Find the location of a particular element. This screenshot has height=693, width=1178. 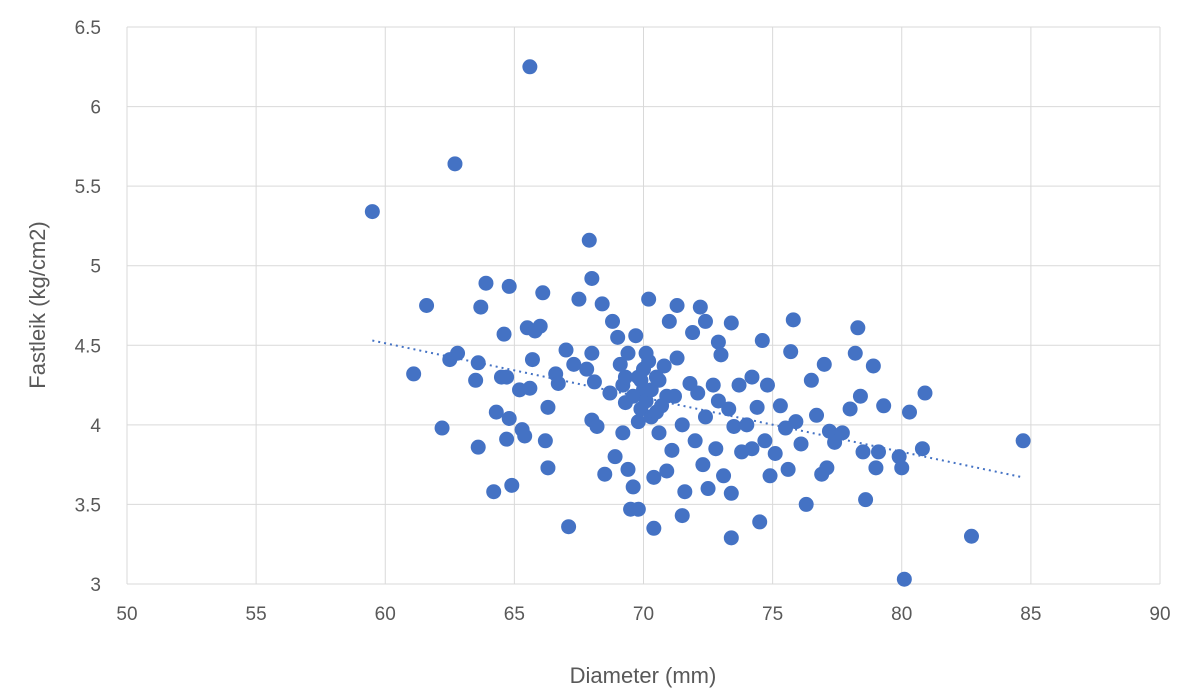

trendline is located at coordinates (698, 409).